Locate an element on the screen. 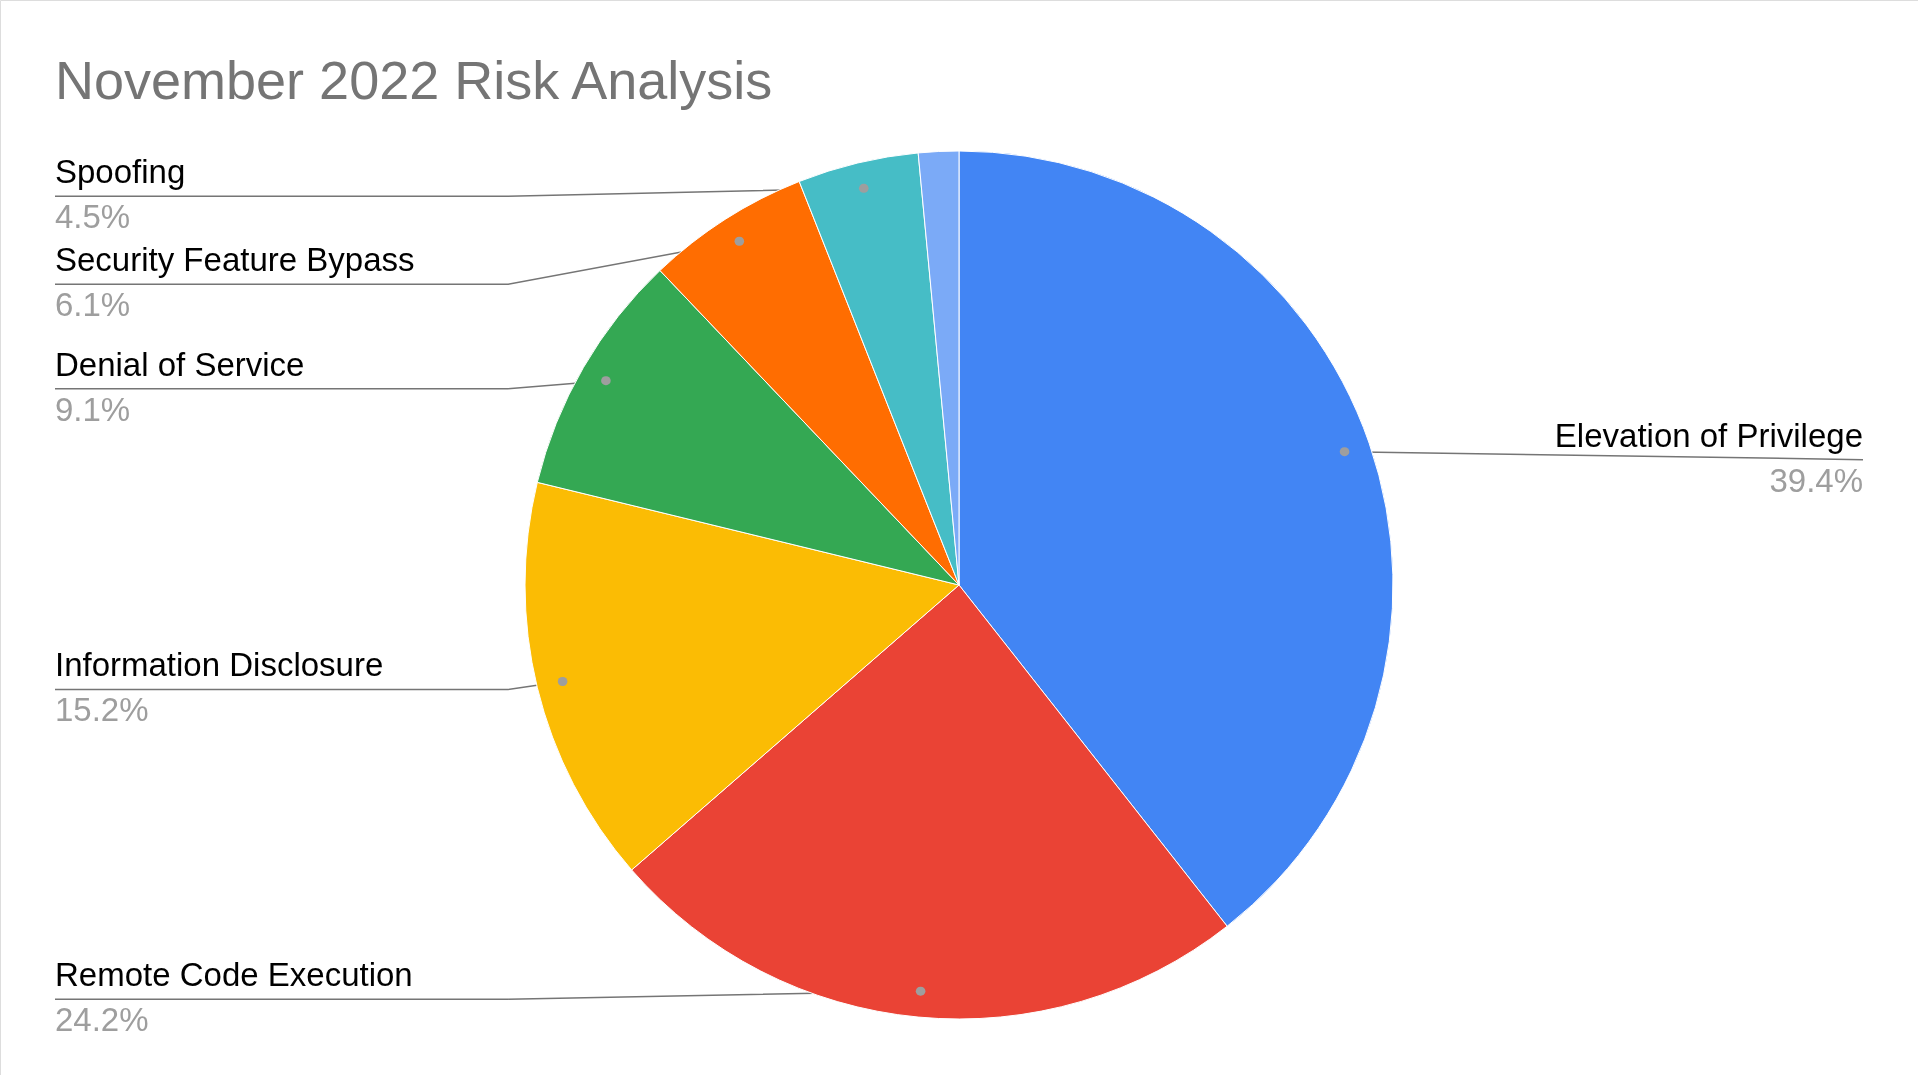 The height and width of the screenshot is (1075, 1918). slice-label: Information Disclosure is located at coordinates (219, 665).